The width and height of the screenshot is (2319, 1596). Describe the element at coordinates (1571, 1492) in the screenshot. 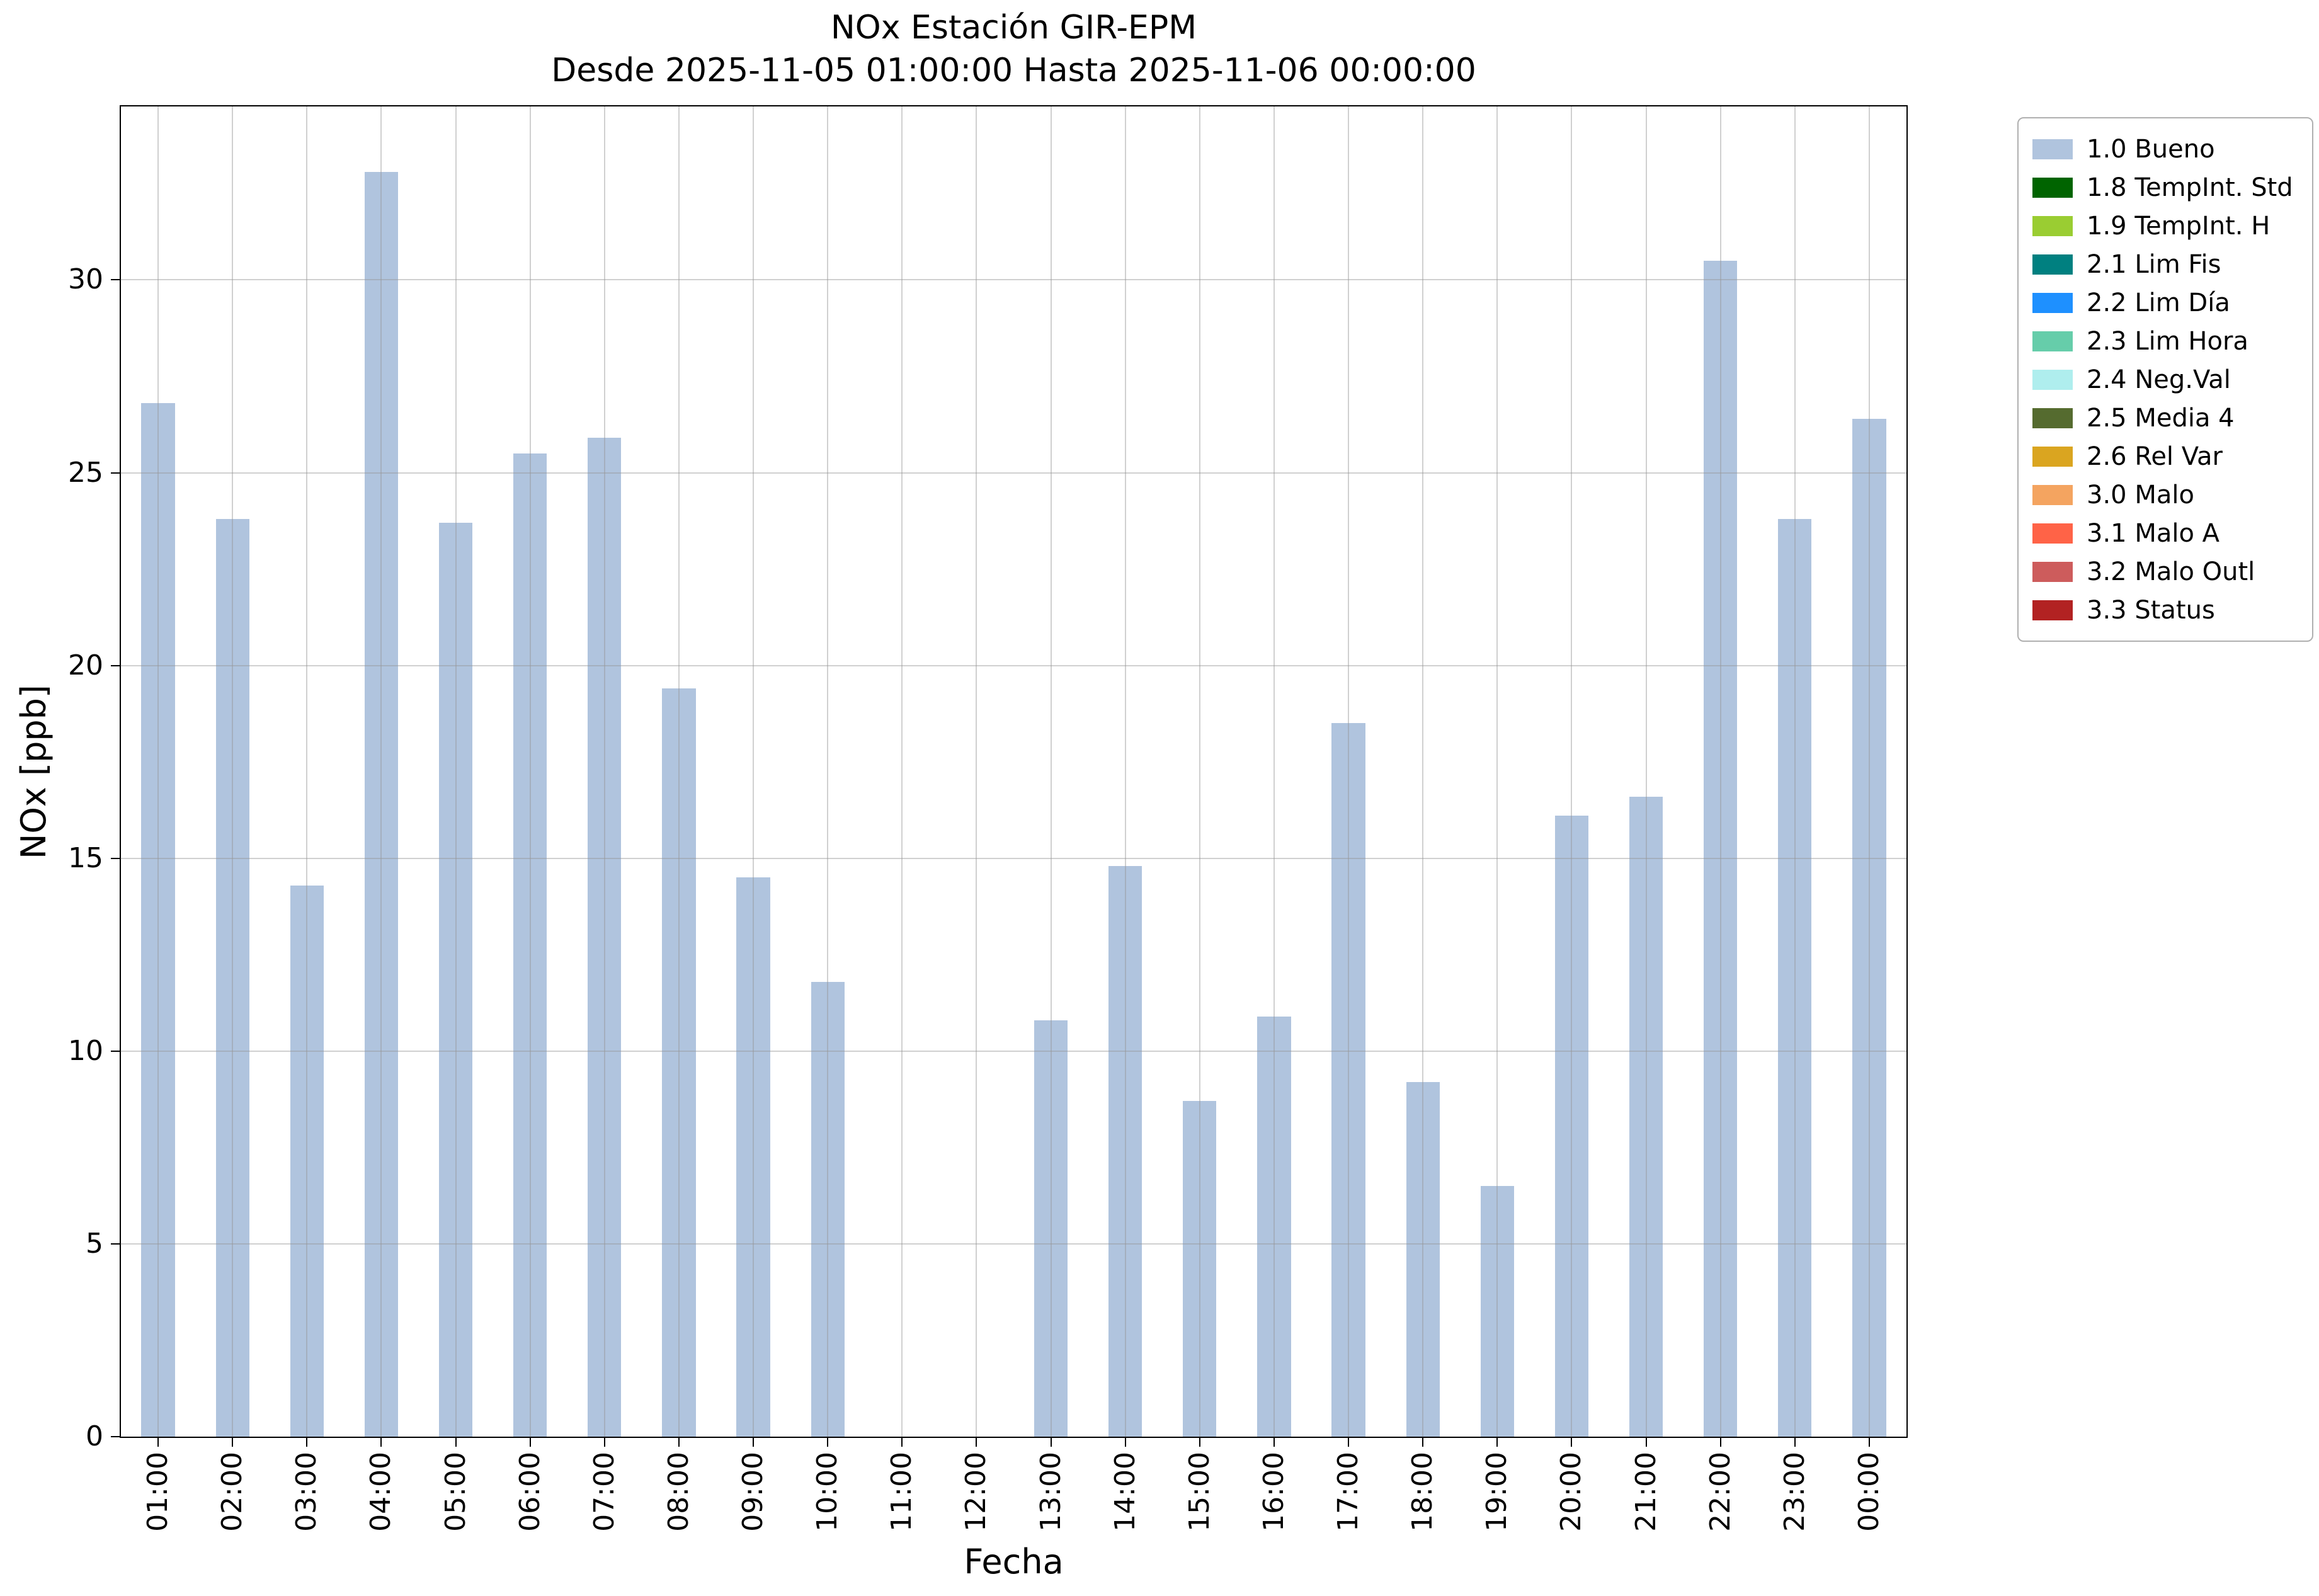

I see `x-tick-label: 20:00` at that location.